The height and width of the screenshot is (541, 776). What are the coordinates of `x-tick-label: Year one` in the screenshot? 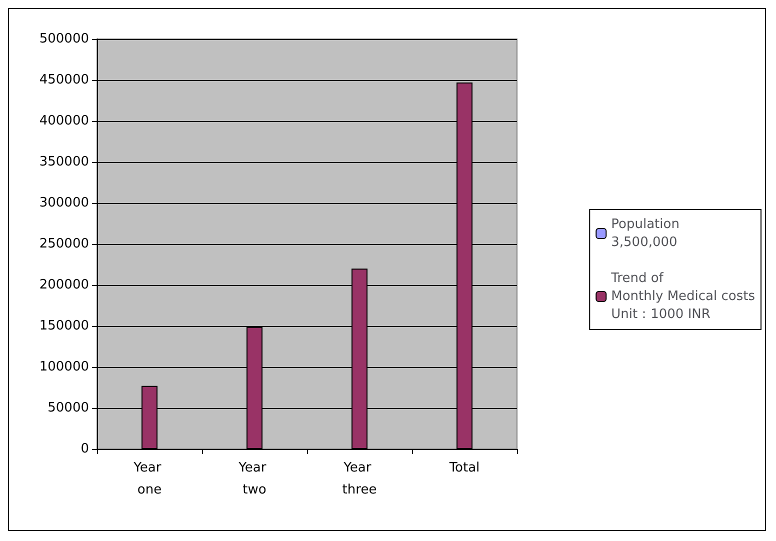 It's located at (149, 479).